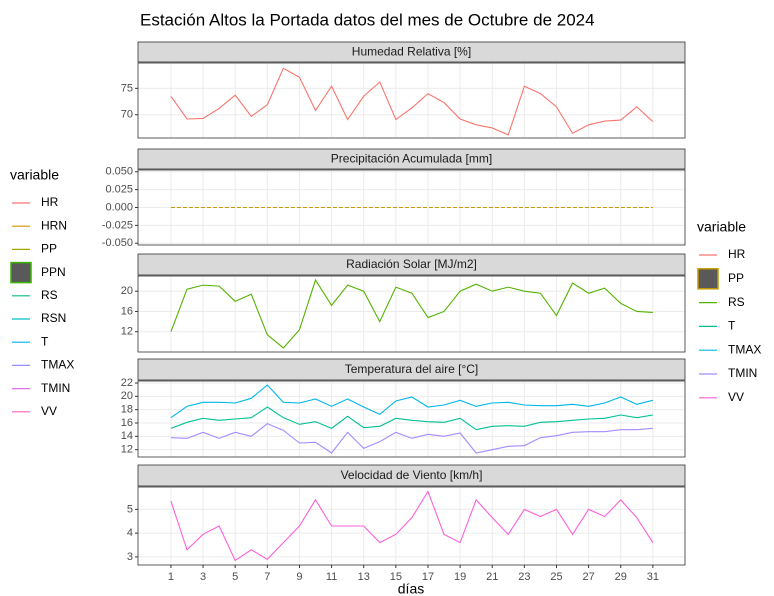 The width and height of the screenshot is (774, 596). I want to click on y-tick-label: 0.050, so click(119, 172).